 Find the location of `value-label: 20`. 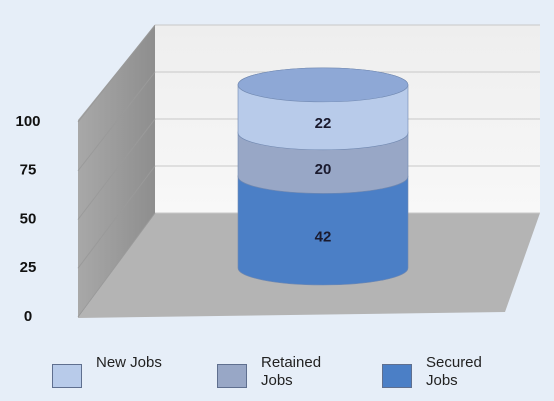

value-label: 20 is located at coordinates (323, 169).